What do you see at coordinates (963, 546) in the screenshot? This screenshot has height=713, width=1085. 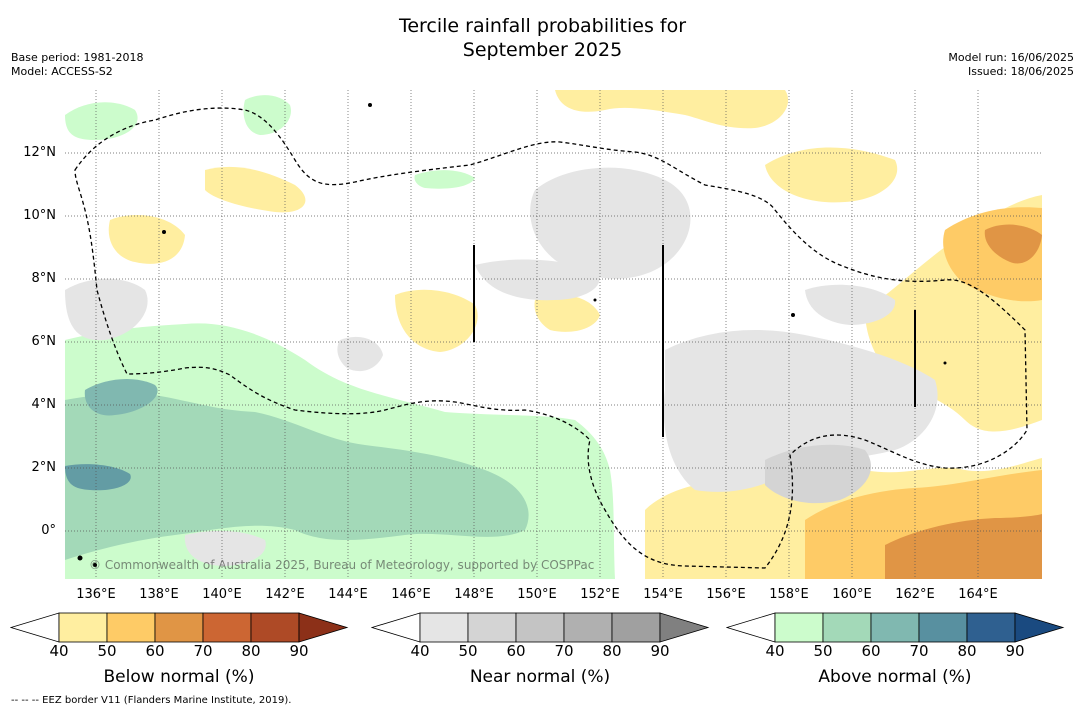 I see `below-normal-60-se` at bounding box center [963, 546].